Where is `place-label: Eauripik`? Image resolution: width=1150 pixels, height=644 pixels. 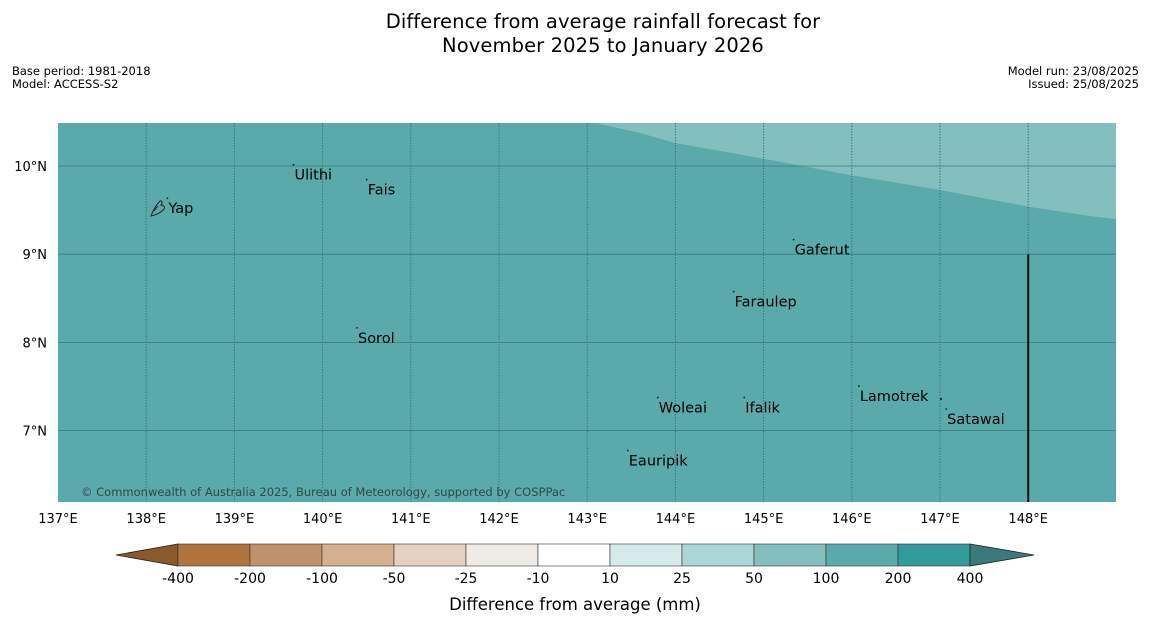
place-label: Eauripik is located at coordinates (658, 461).